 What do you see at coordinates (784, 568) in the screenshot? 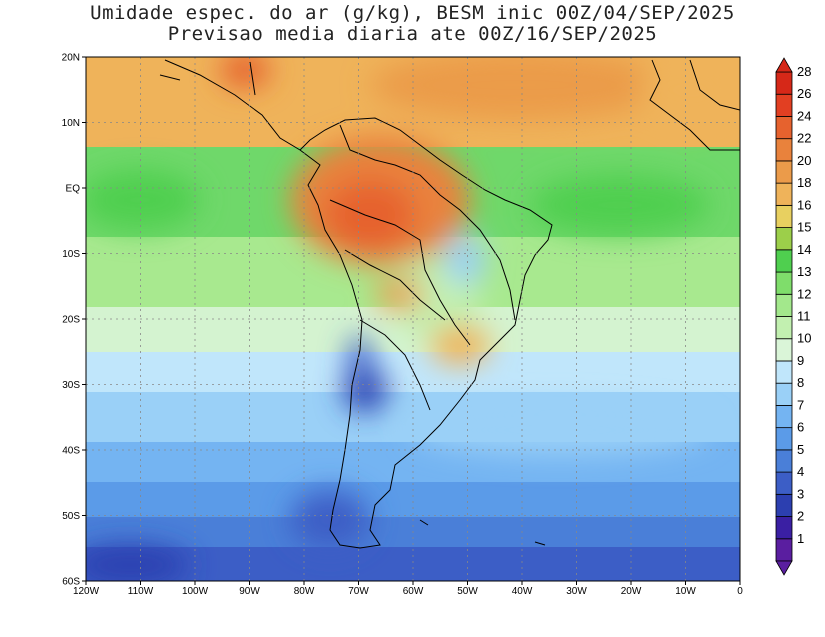
I see `colorbar-min-arrow` at bounding box center [784, 568].